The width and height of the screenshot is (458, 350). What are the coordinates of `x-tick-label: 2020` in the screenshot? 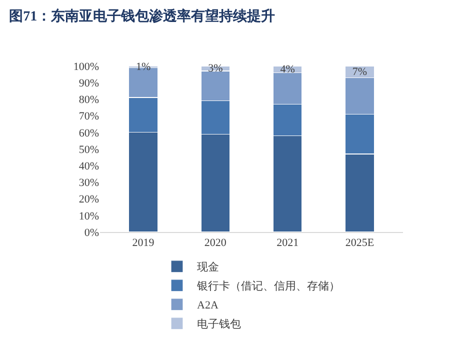 It's located at (215, 243).